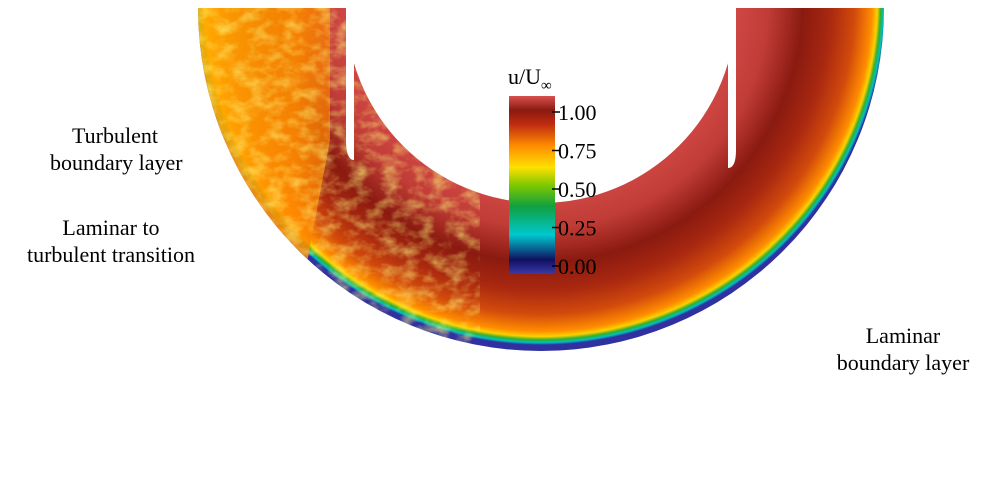 The height and width of the screenshot is (494, 983). I want to click on colorbar-tick-label: 0.00, so click(577, 266).